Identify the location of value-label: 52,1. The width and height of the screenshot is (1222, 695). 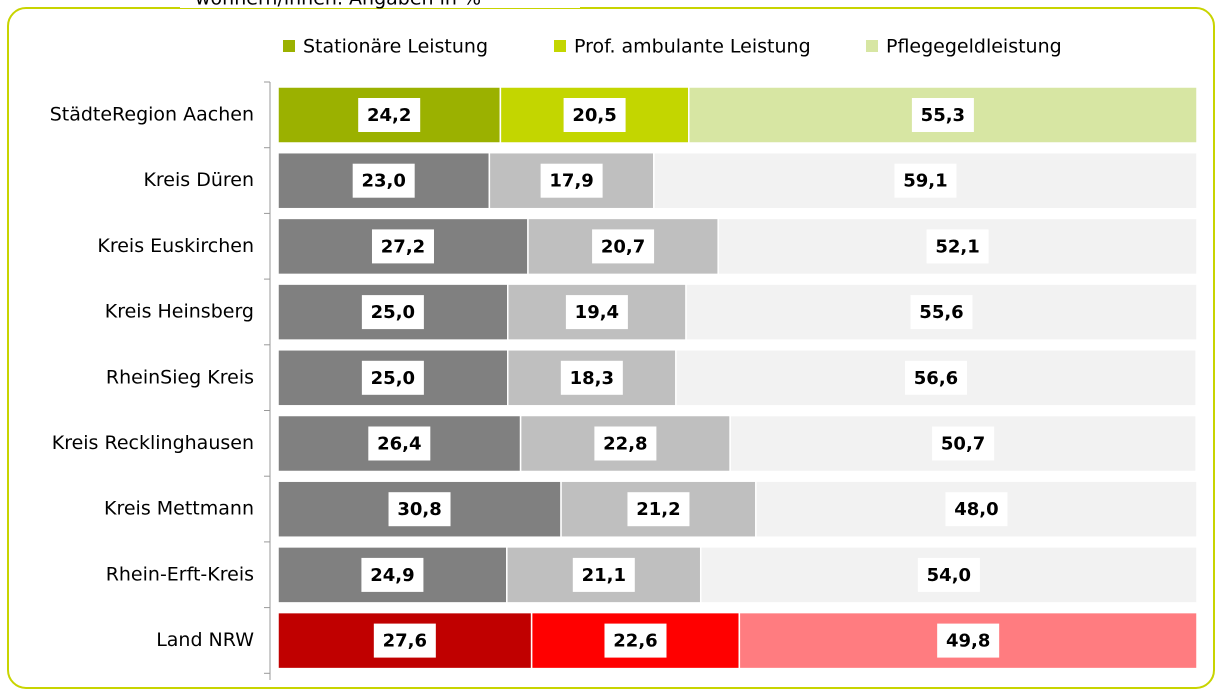
(957, 246).